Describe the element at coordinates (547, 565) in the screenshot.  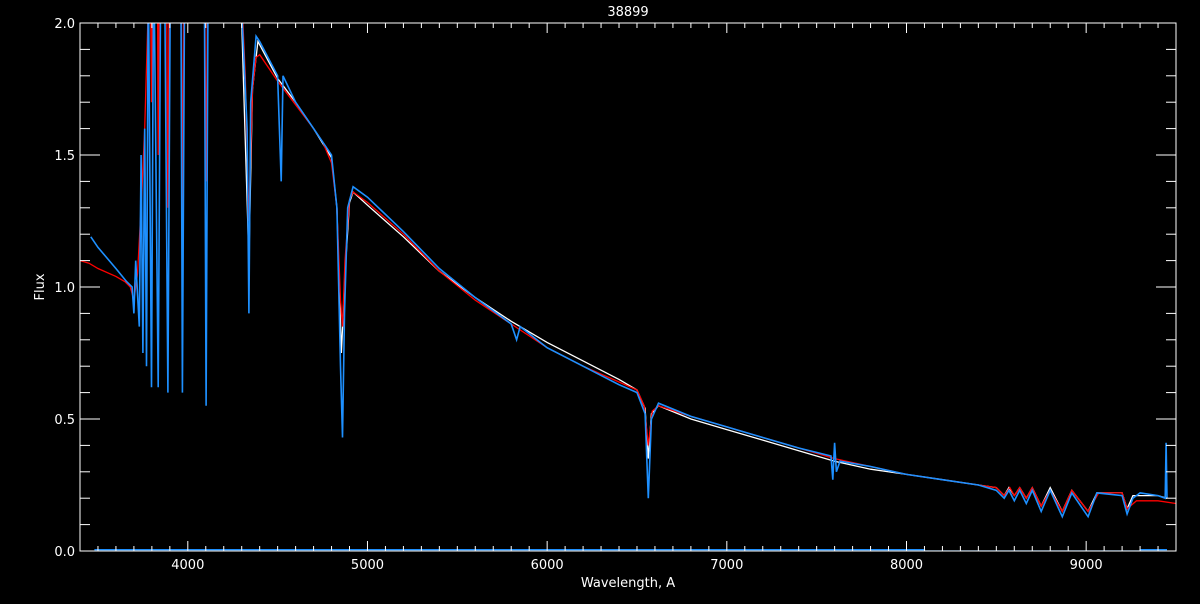
I see `x-tick-label: 6000` at that location.